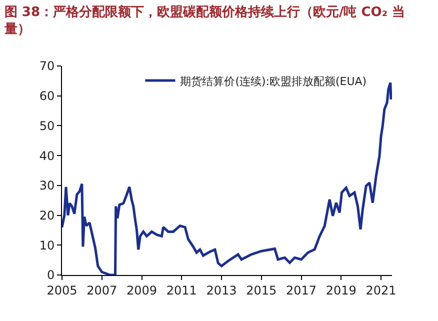  What do you see at coordinates (47, 125) in the screenshot?
I see `y-tick-label: 50` at bounding box center [47, 125].